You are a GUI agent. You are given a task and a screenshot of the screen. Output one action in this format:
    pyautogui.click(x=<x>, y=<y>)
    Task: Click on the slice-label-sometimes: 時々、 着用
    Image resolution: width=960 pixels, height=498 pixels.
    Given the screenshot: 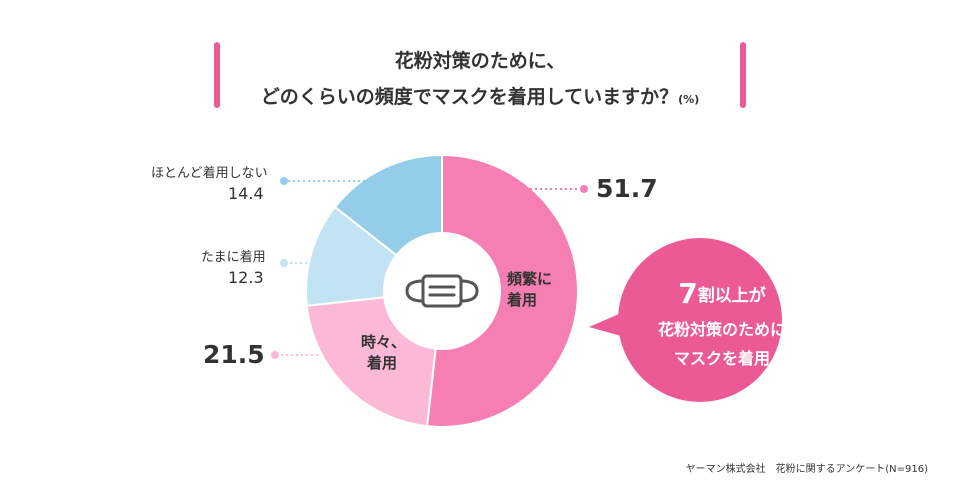 What is the action you would take?
    pyautogui.click(x=383, y=353)
    